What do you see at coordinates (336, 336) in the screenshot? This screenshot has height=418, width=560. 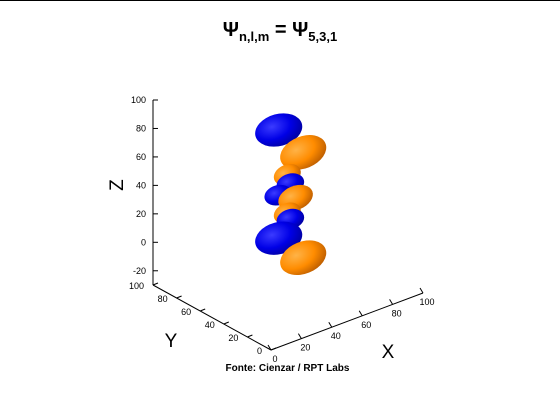 I see `x-tick-label: 40` at bounding box center [336, 336].